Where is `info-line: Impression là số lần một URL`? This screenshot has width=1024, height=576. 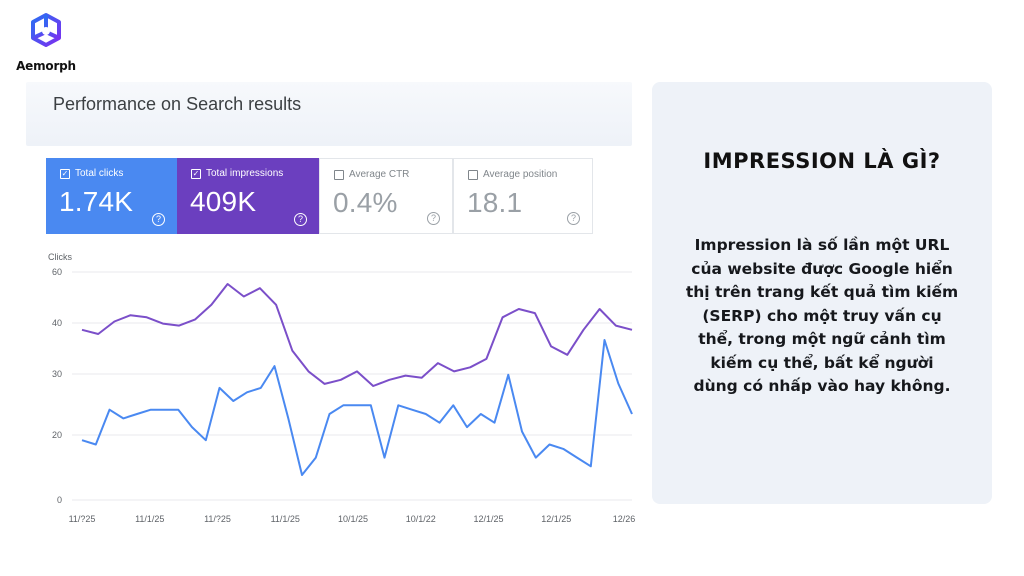
info-line: Impression là số lần một URL is located at coordinates (822, 245).